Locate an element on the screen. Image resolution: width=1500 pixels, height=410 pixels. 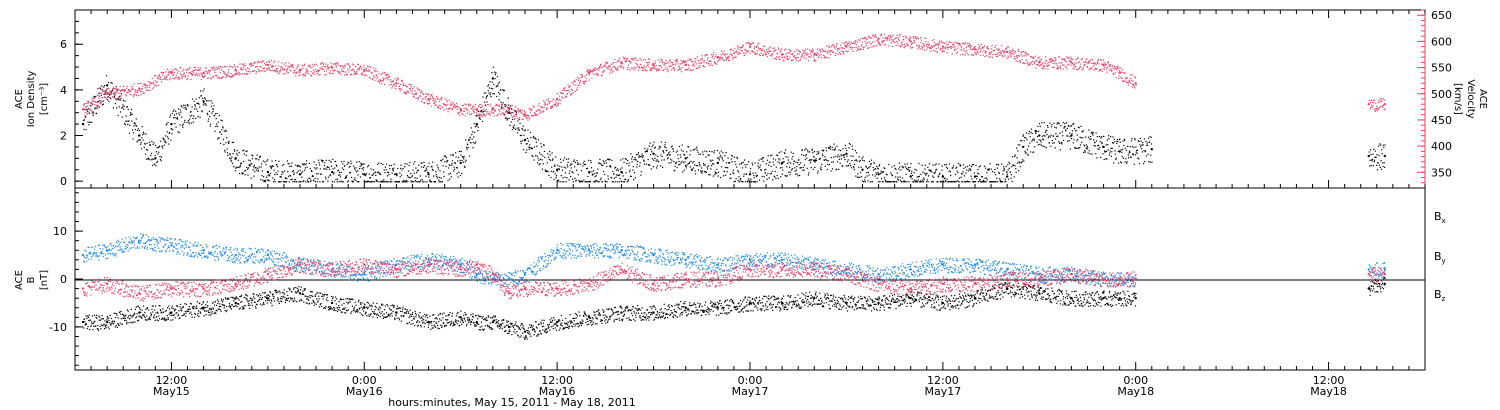
x-tick-time-4: 12:00 is located at coordinates (943, 380).